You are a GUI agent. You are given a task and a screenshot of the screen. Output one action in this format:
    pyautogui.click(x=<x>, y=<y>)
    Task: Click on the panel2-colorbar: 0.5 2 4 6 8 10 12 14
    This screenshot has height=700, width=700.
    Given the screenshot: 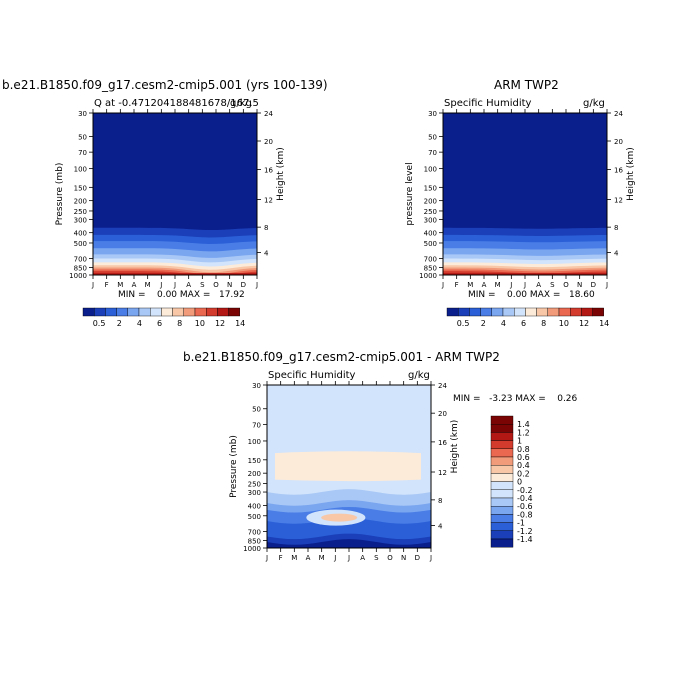 What is the action you would take?
    pyautogui.click(x=527, y=317)
    